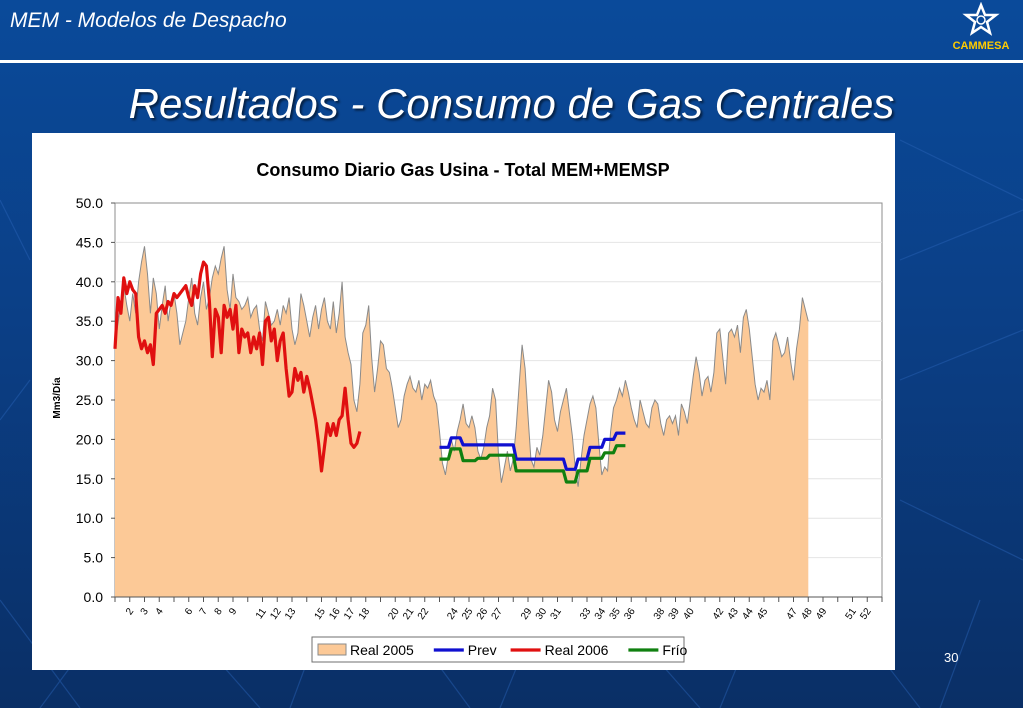 Image resolution: width=1023 pixels, height=708 pixels. What do you see at coordinates (382, 650) in the screenshot?
I see `legend-label: Real 2005` at bounding box center [382, 650].